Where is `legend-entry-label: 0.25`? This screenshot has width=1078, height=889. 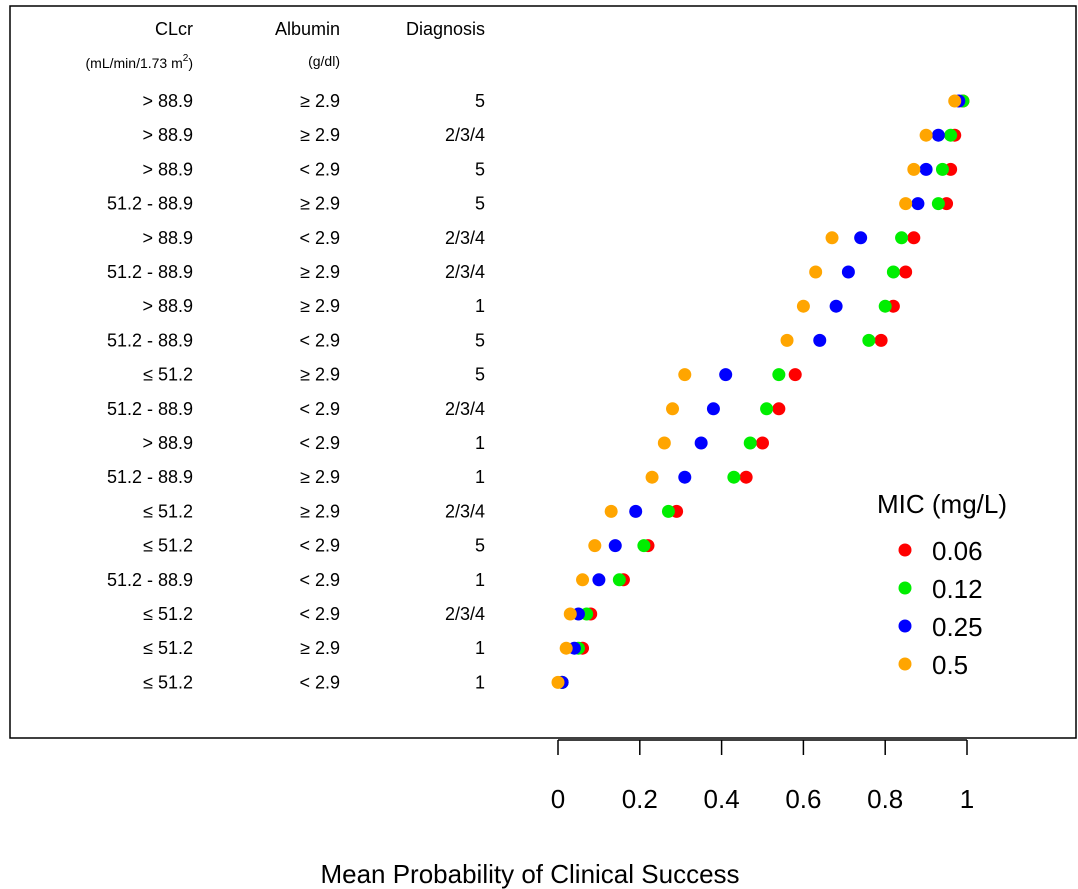
legend-entry-label: 0.25 is located at coordinates (957, 627).